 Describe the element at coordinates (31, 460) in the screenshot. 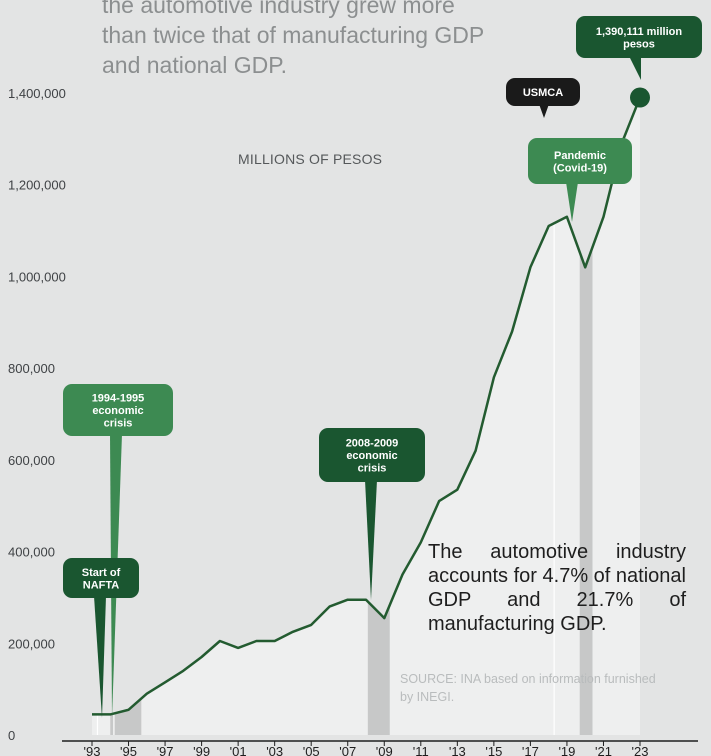

I see `y-tick-label: 600,000` at that location.